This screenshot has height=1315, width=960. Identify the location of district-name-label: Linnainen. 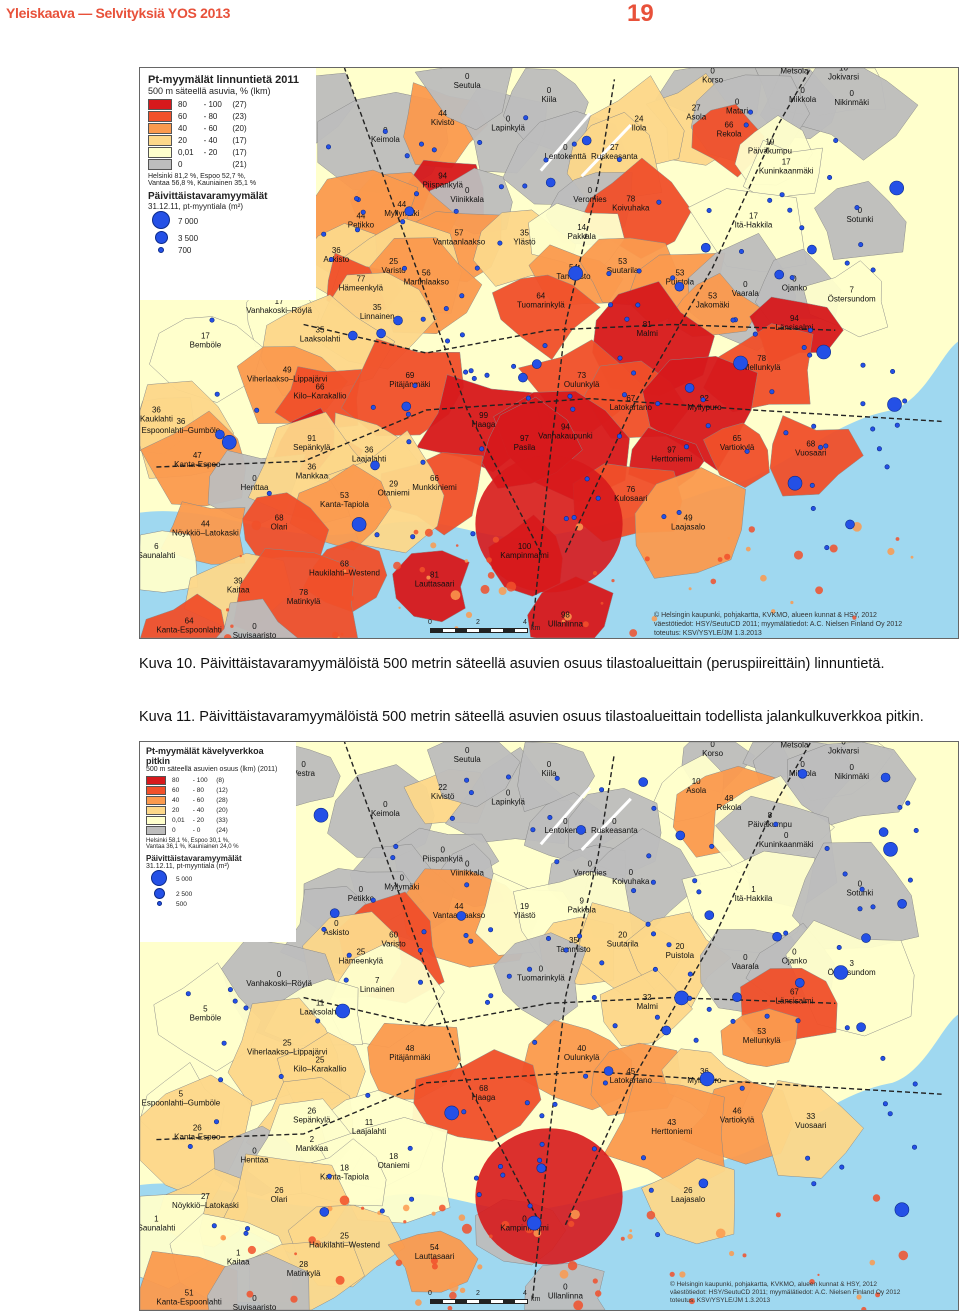
(377, 316).